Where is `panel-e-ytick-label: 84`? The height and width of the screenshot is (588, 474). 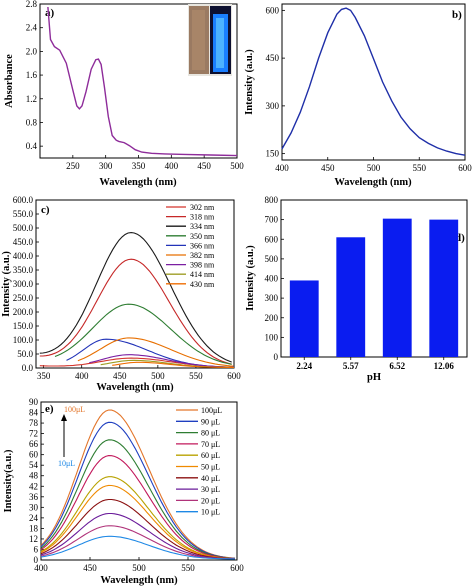
panel-e-ytick-label: 84 is located at coordinates (34, 413).